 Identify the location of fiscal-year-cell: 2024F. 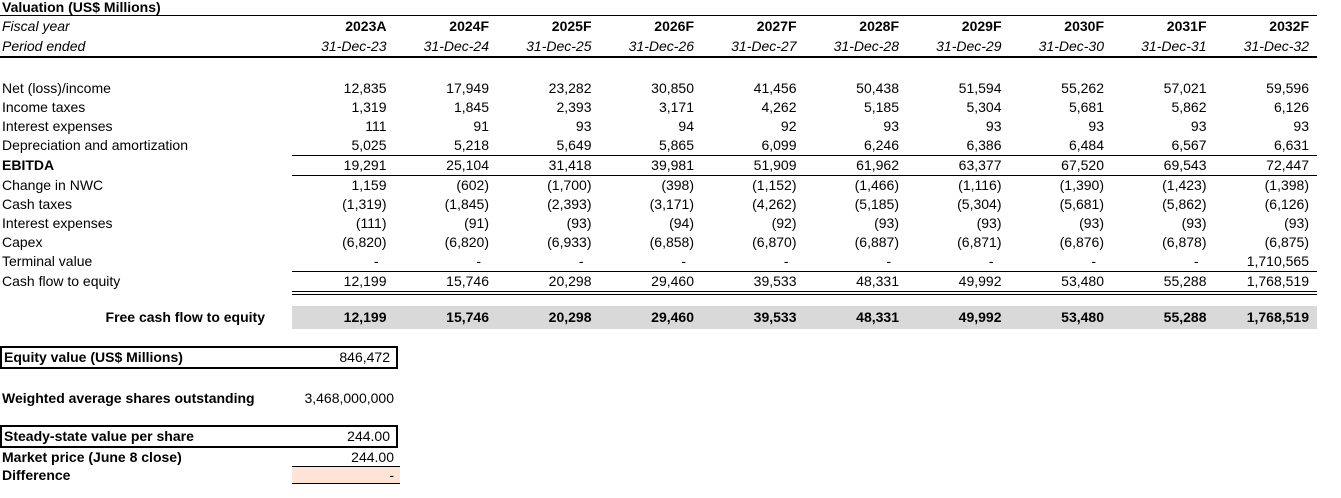
(469, 26).